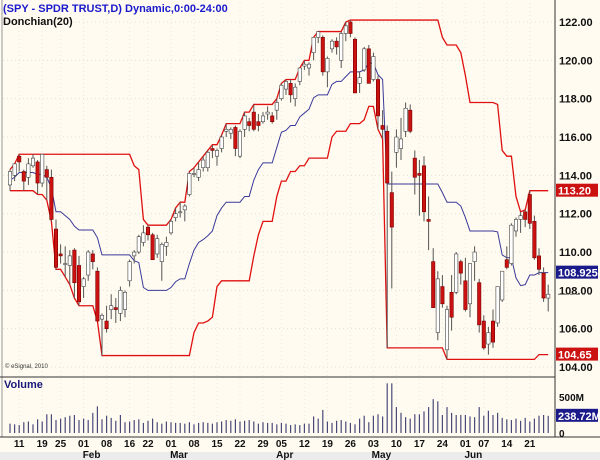  I want to click on volume-last-label-bg, so click(577, 415).